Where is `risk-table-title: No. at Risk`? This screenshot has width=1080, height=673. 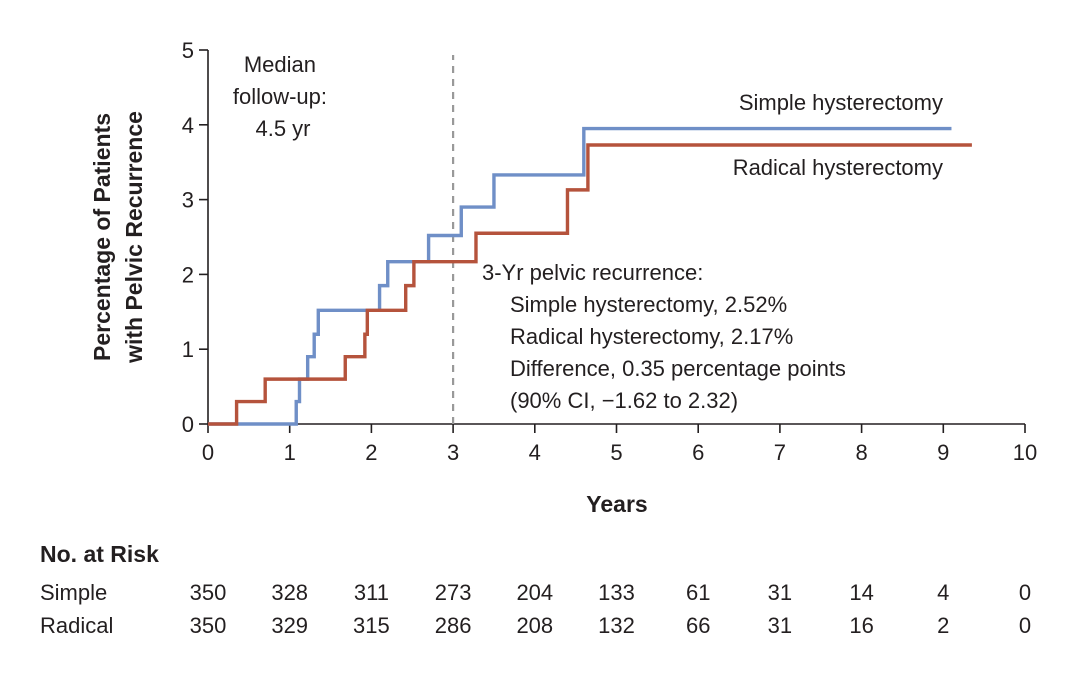
risk-table-title: No. at Risk is located at coordinates (99, 554).